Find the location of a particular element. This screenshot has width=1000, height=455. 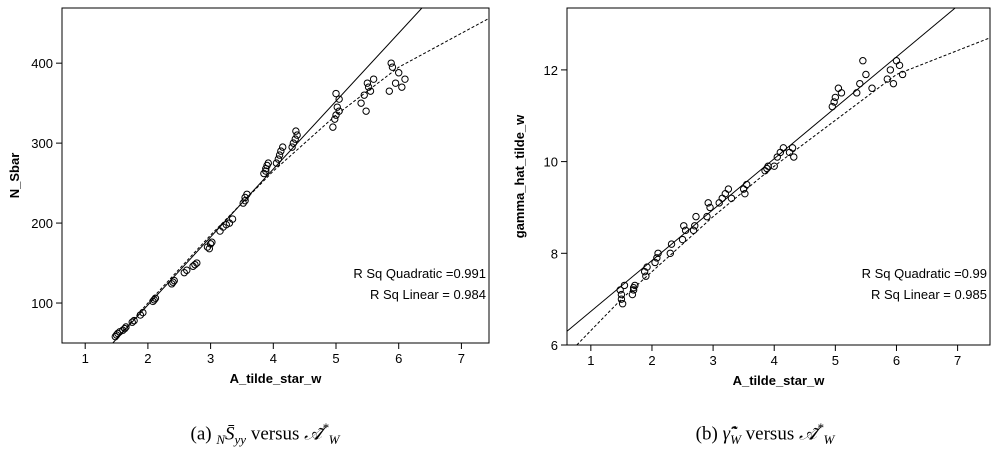

y-tick-label: 100 is located at coordinates (42, 303).